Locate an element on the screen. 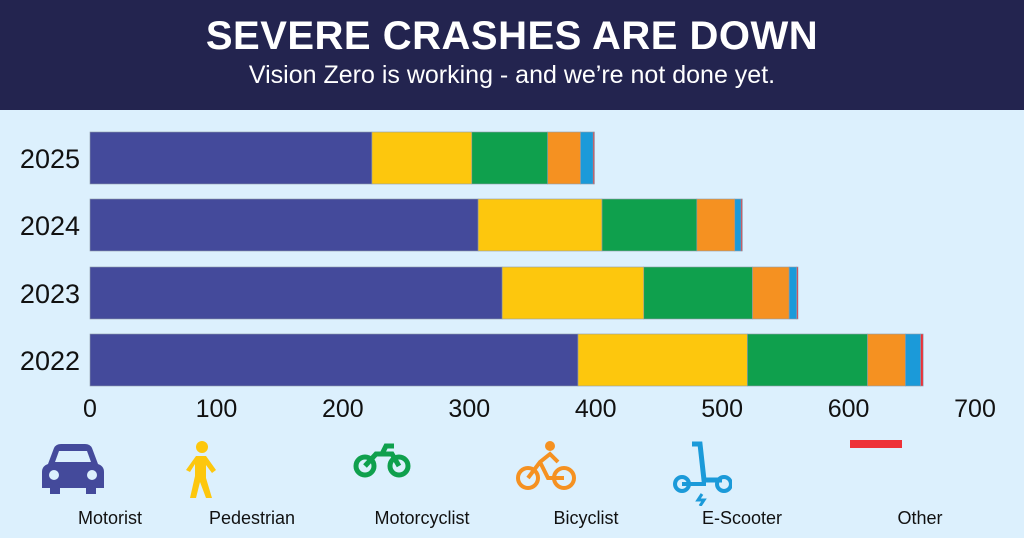 This screenshot has height=538, width=1024. x-tick-label: 500 is located at coordinates (722, 409).